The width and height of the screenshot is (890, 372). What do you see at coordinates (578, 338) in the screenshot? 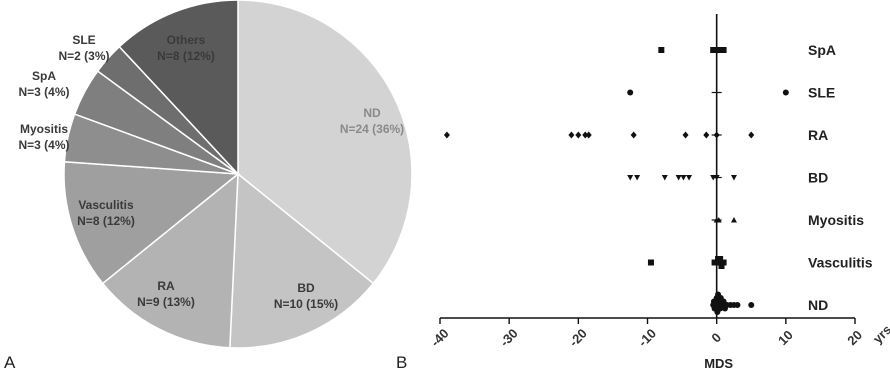
I see `x-tick-label: -20` at bounding box center [578, 338].